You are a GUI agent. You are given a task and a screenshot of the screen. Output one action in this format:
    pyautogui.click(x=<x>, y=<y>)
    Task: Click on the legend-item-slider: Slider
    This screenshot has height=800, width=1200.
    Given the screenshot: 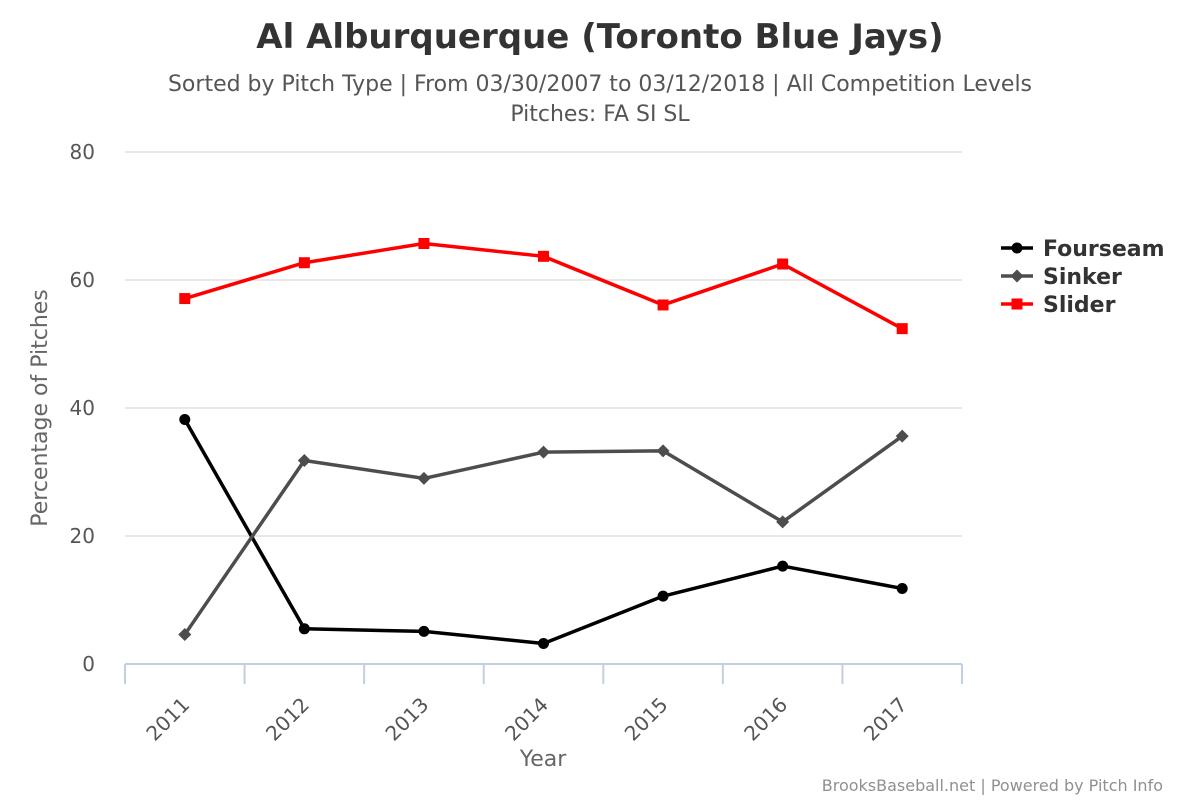 What is the action you would take?
    pyautogui.click(x=1058, y=305)
    